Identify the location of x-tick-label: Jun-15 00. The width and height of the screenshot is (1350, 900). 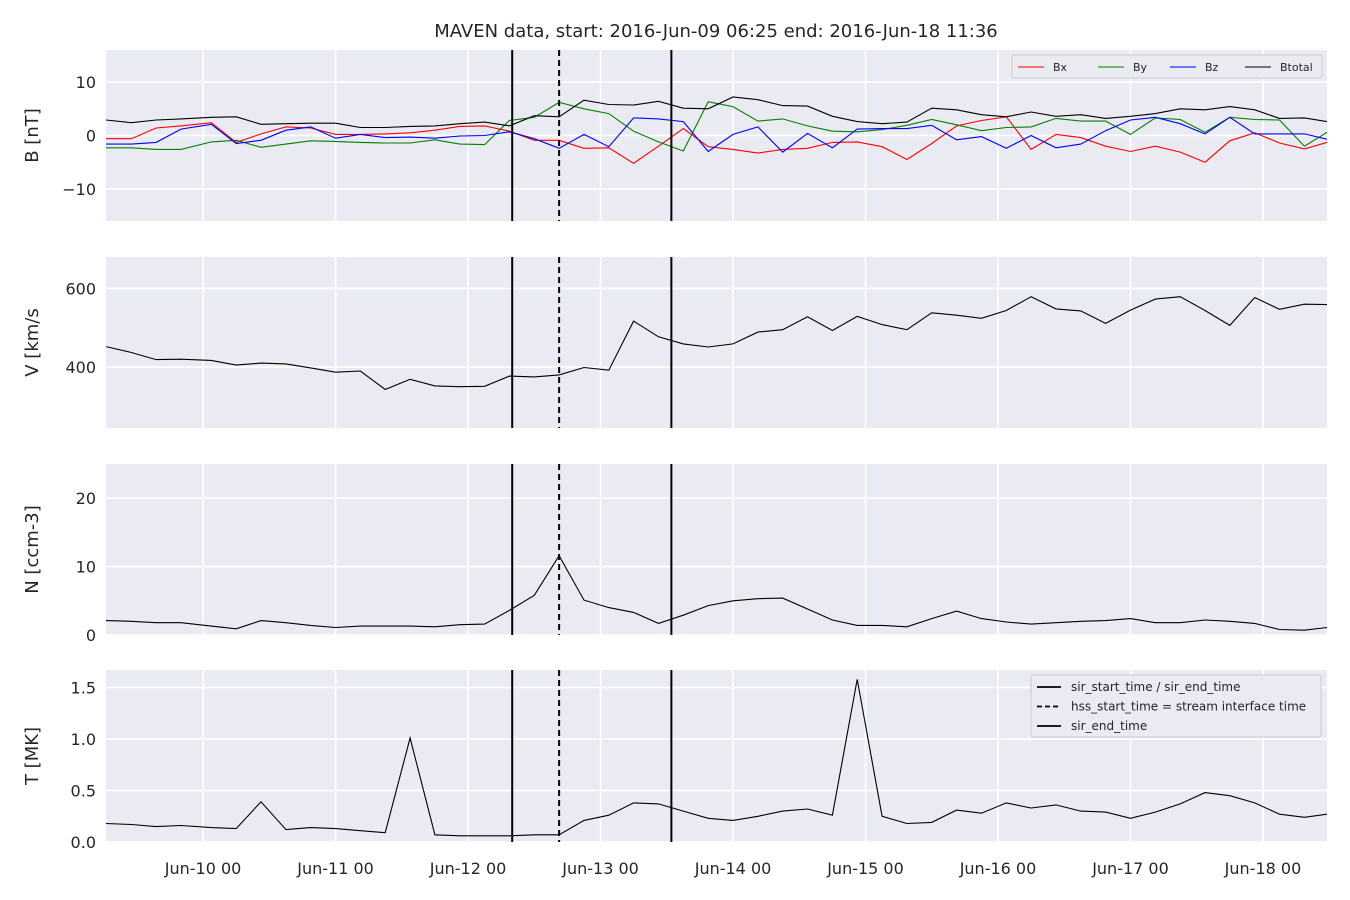
(865, 868).